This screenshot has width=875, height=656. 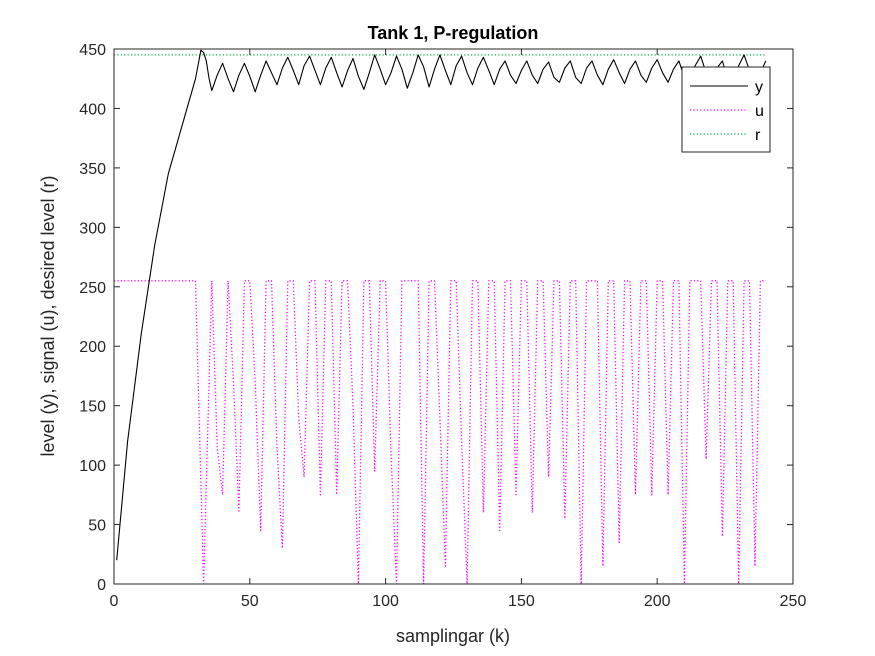 What do you see at coordinates (92, 169) in the screenshot?
I see `y-tick-label: 350` at bounding box center [92, 169].